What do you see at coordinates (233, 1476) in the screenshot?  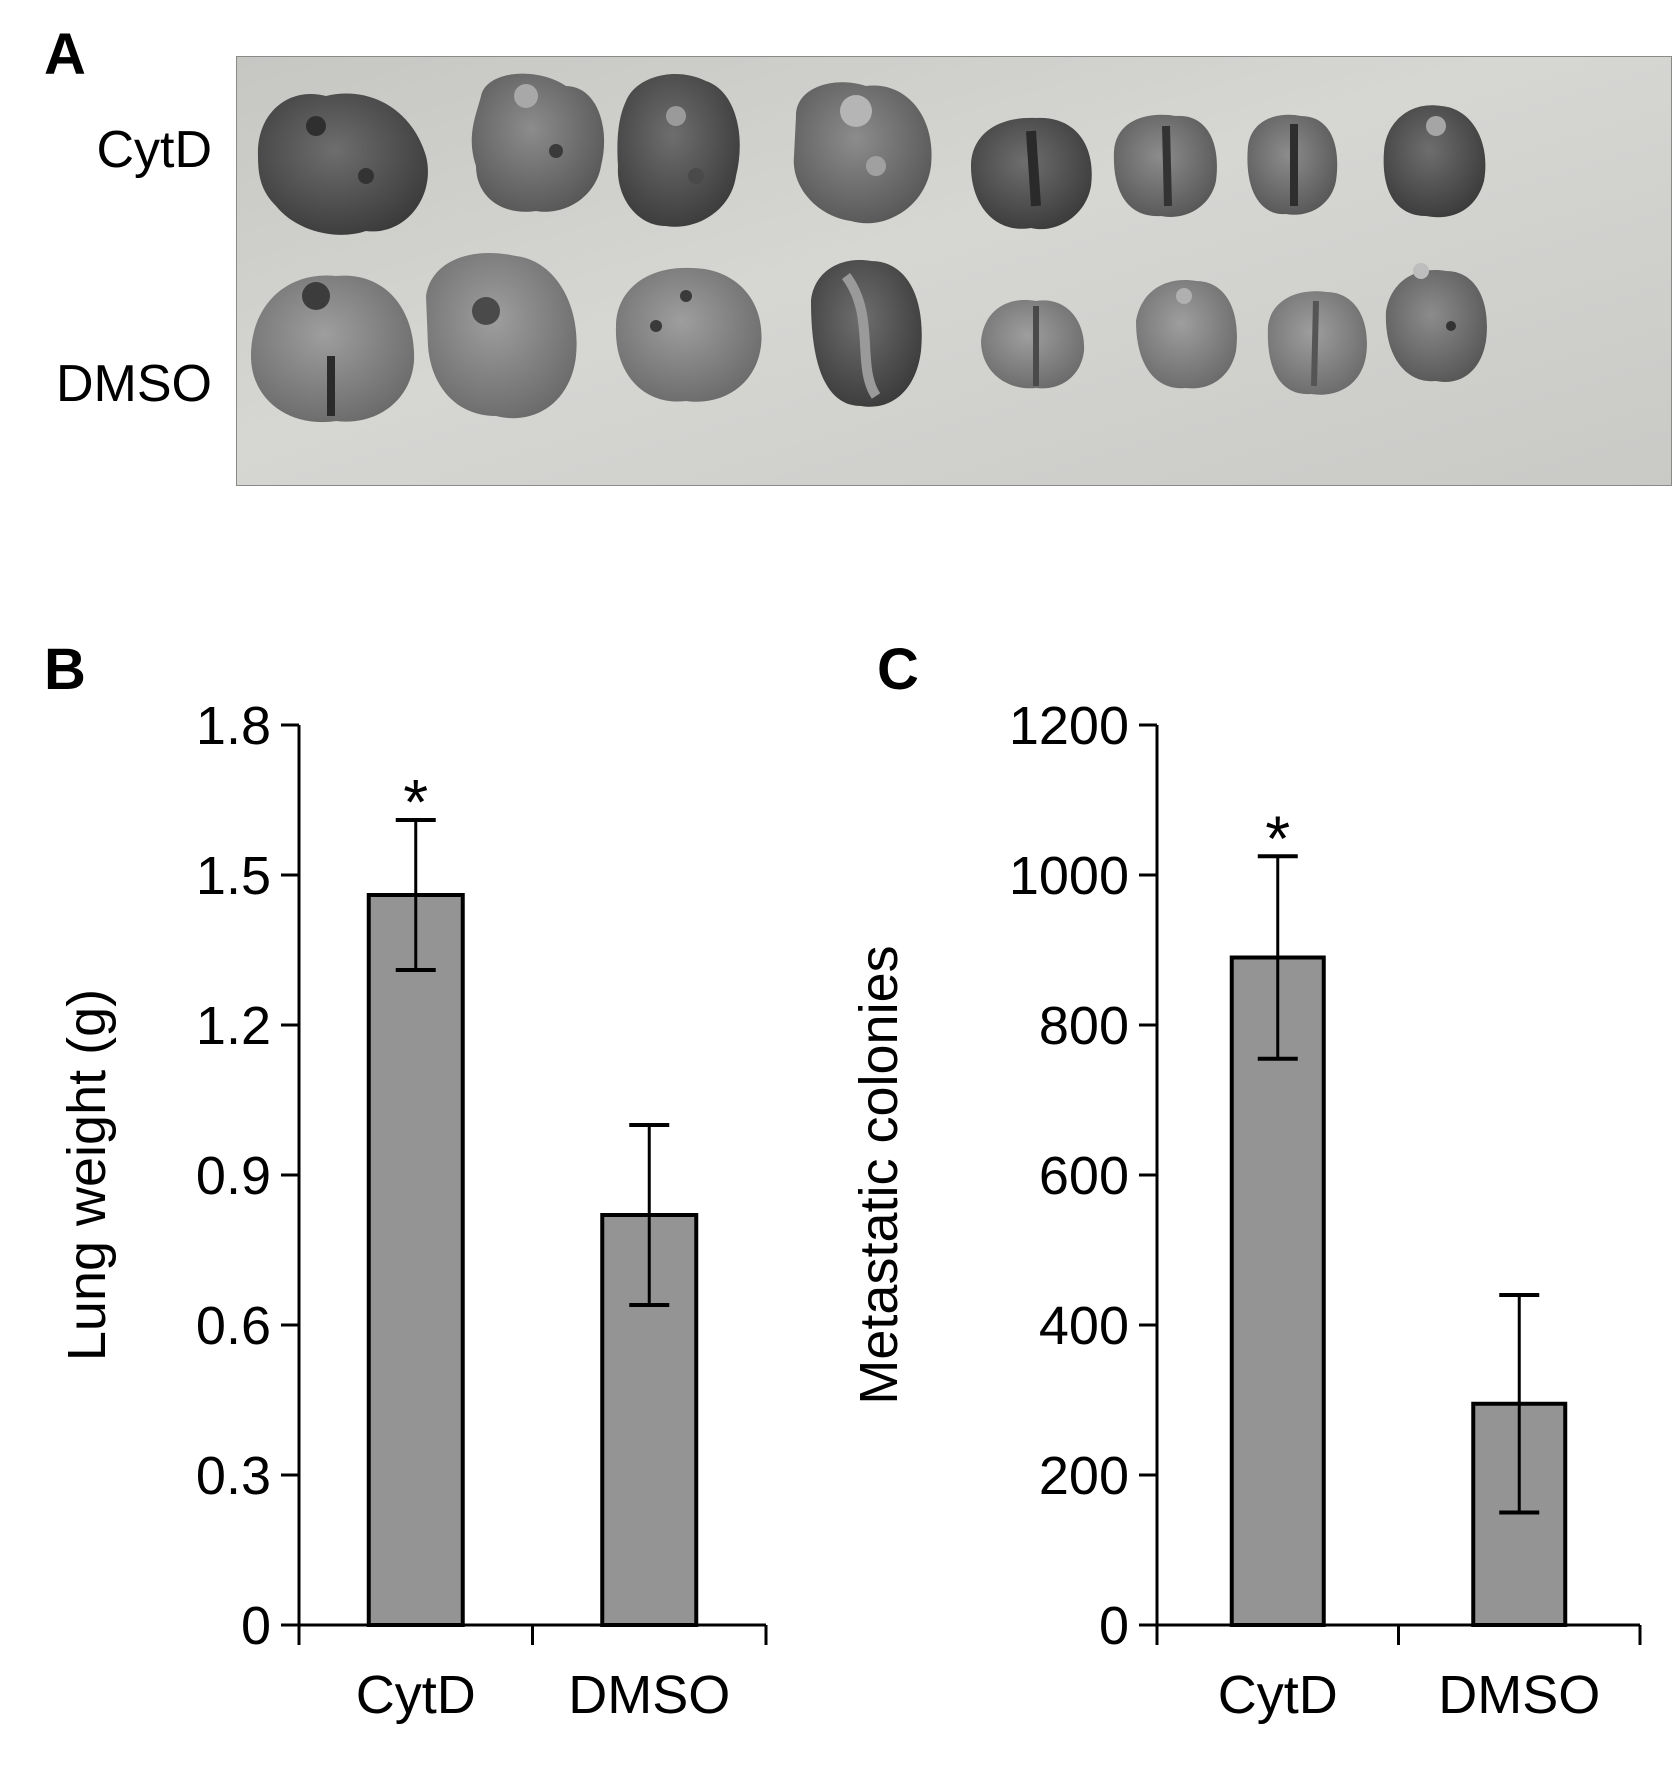 I see `y-tick-label: 0.3` at bounding box center [233, 1476].